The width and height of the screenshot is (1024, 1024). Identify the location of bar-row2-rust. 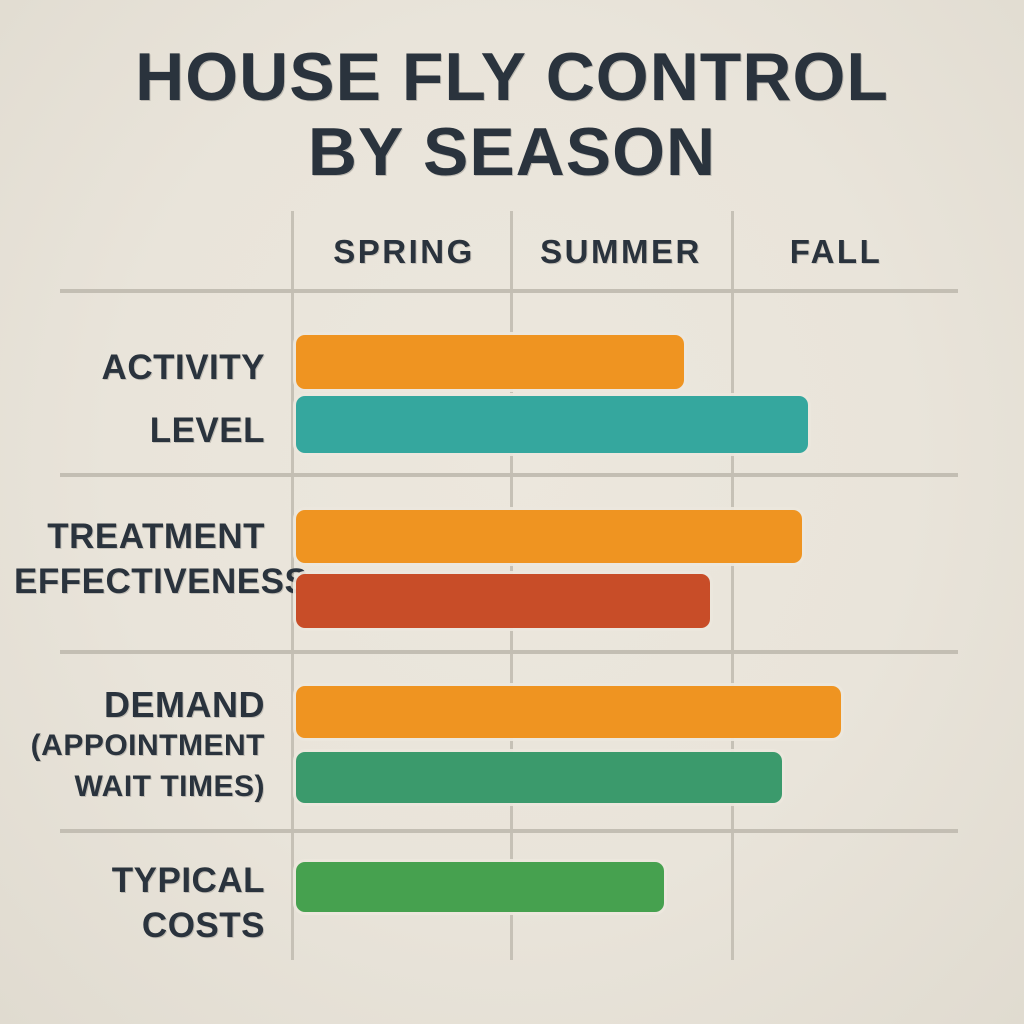
(503, 601).